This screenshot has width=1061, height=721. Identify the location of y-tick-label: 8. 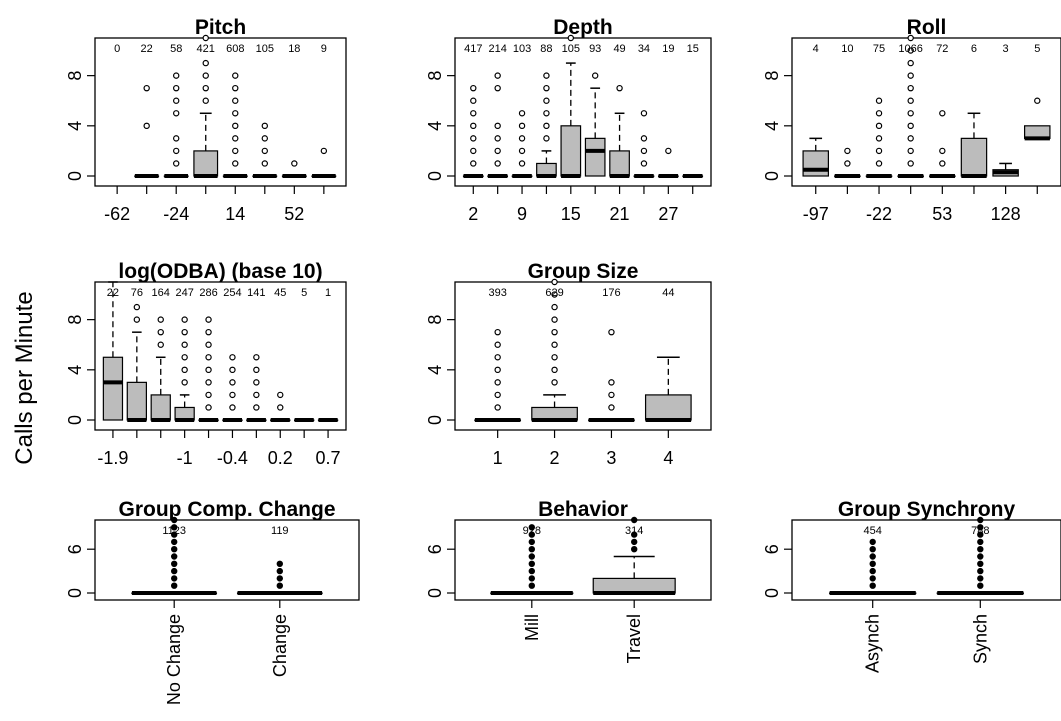
(772, 76).